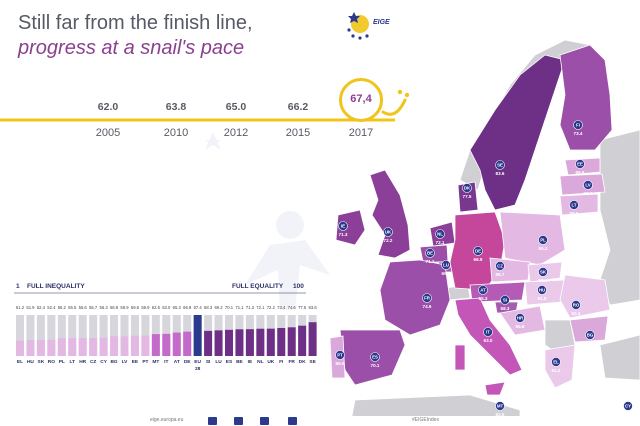  What do you see at coordinates (500, 173) in the screenshot?
I see `map-value-se: 83.6` at bounding box center [500, 173].